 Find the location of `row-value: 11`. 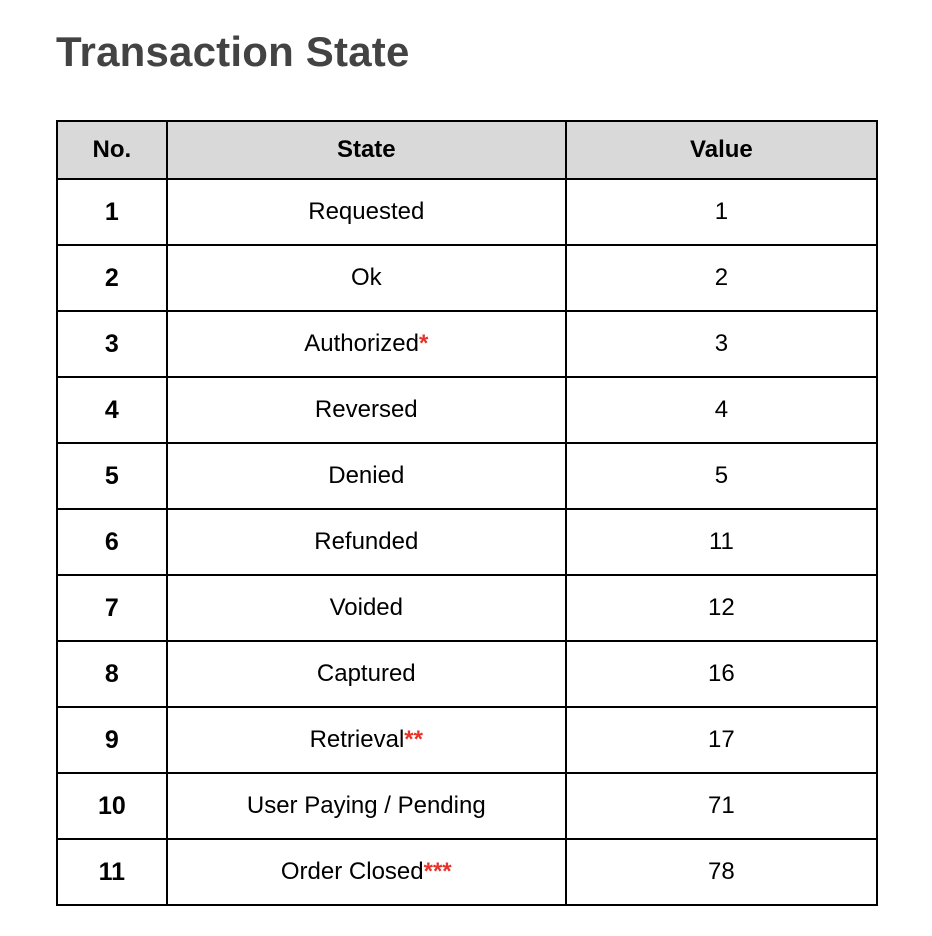

row-value: 11 is located at coordinates (721, 542).